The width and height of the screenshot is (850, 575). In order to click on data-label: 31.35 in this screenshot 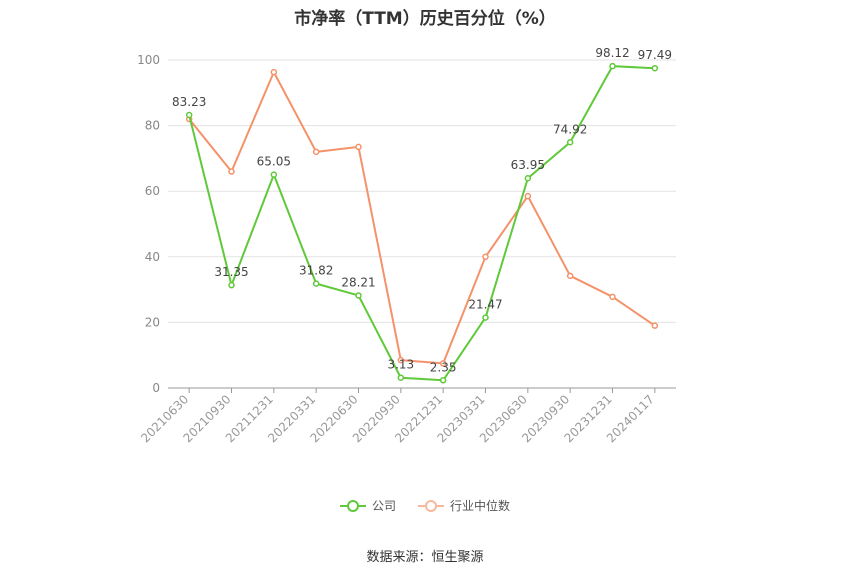, I will do `click(231, 272)`.